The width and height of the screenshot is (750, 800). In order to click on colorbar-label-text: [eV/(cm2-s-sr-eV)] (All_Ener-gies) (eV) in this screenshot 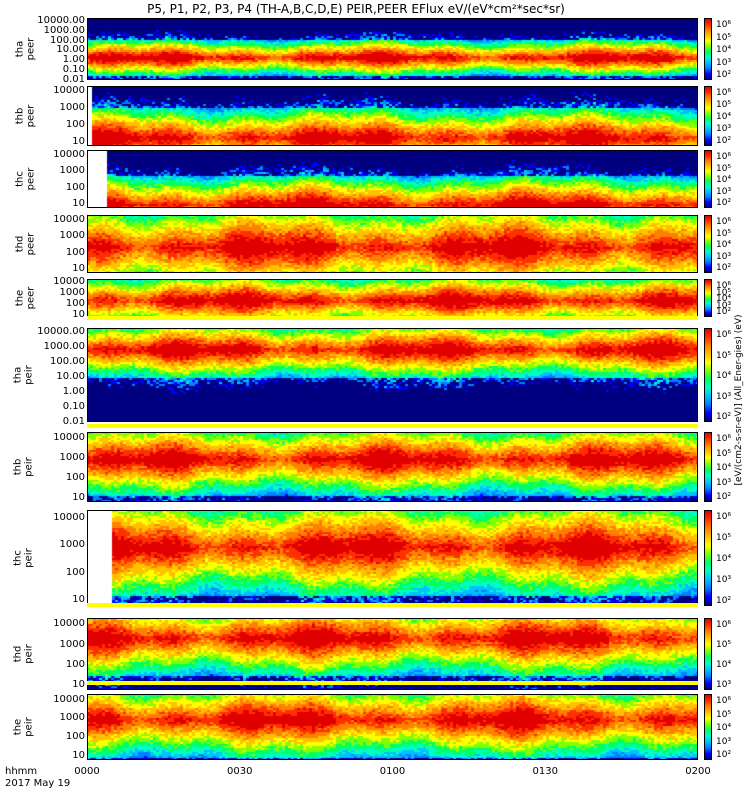, I will do `click(739, 400)`.